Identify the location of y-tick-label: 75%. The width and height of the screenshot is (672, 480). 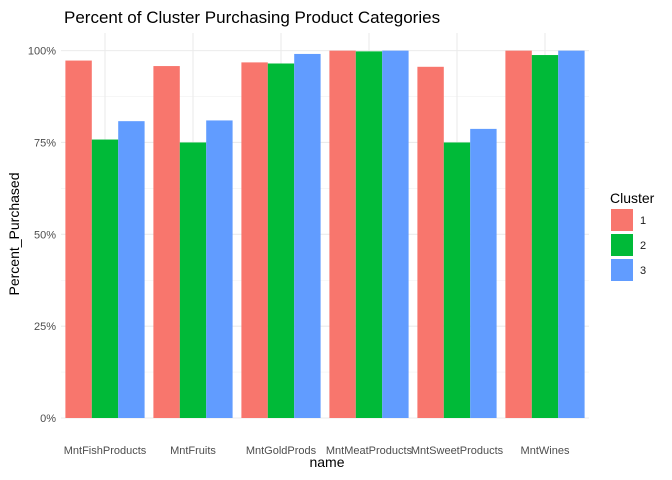
(45, 143).